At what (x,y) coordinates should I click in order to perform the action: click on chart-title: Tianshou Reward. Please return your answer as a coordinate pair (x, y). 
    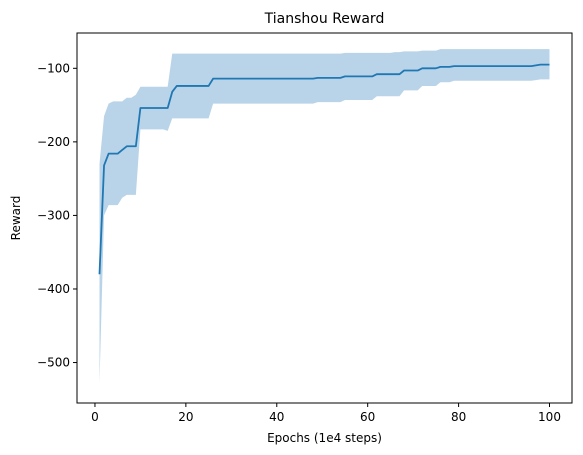
    Looking at the image, I should click on (324, 19).